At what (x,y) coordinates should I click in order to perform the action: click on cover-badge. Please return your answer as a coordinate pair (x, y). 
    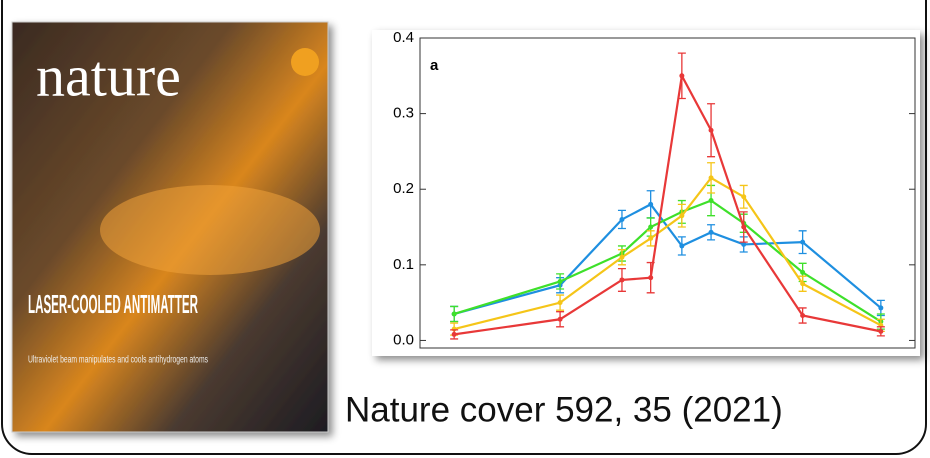
    Looking at the image, I should click on (305, 62).